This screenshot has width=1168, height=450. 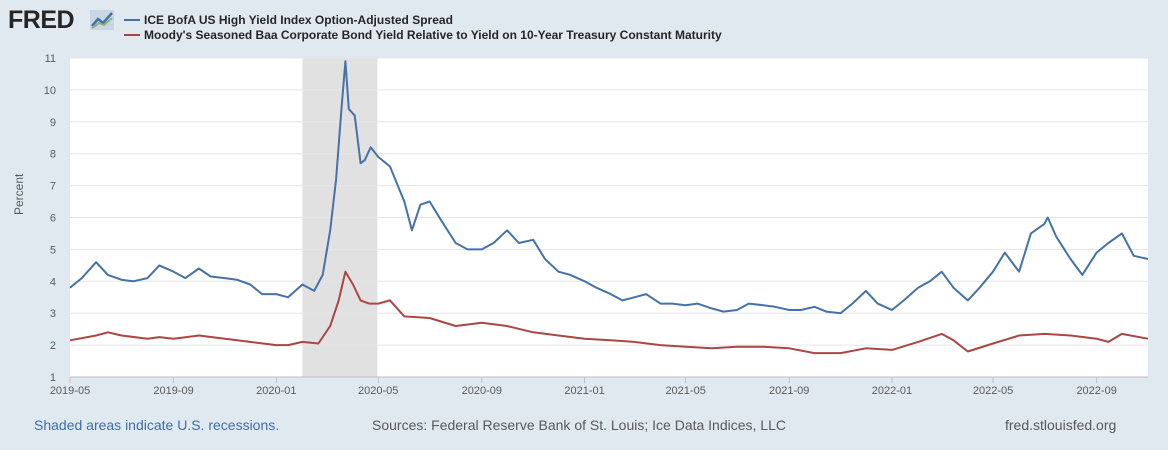 I want to click on y-tick-label-10: 10, so click(x=50, y=91).